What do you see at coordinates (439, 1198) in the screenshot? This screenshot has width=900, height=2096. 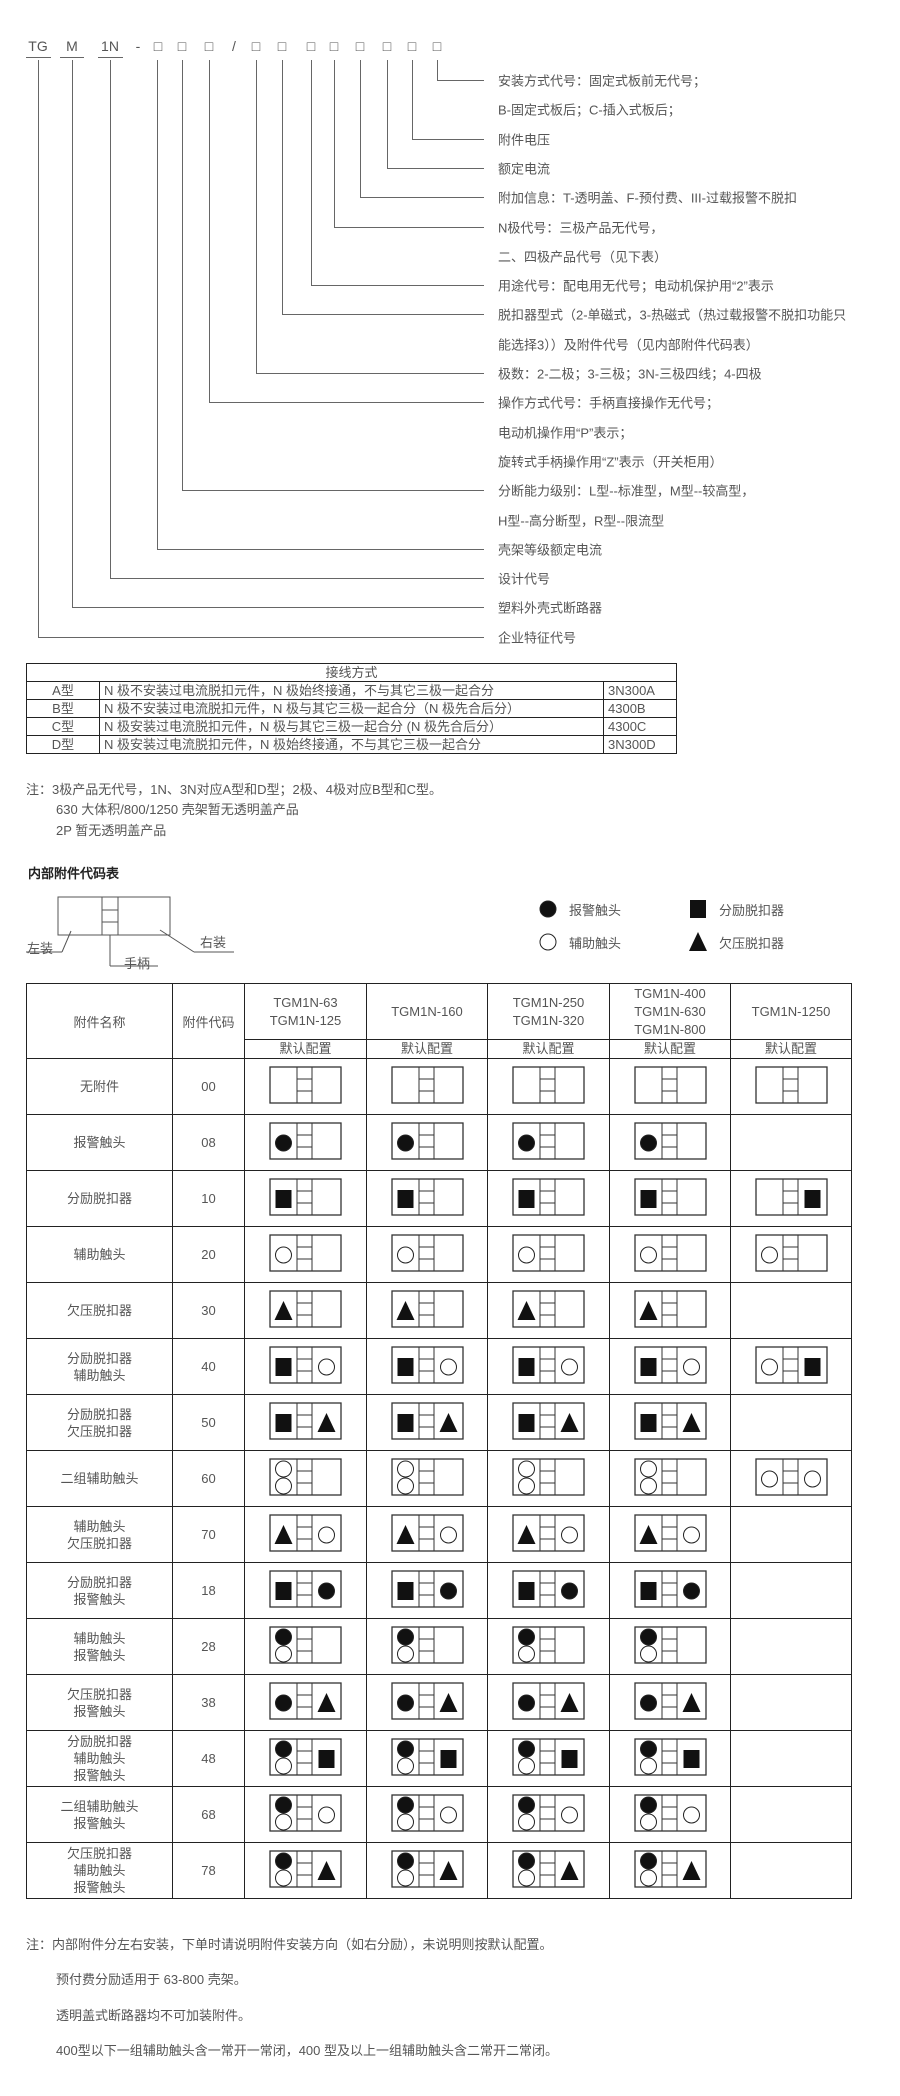 I see `table-row: 分励脱扣器 10` at bounding box center [439, 1198].